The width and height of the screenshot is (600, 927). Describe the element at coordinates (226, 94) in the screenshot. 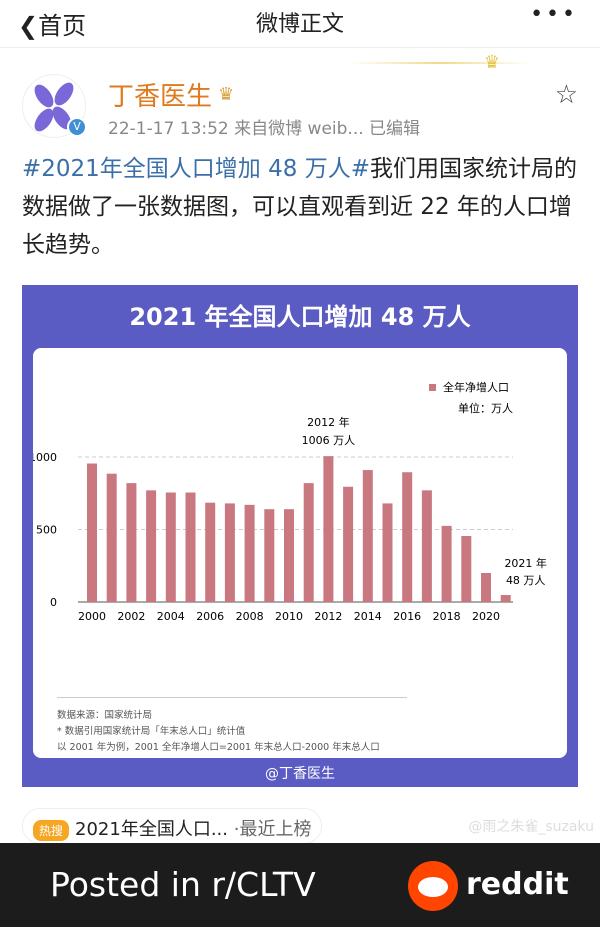

I see `medal-icon: ♛` at that location.